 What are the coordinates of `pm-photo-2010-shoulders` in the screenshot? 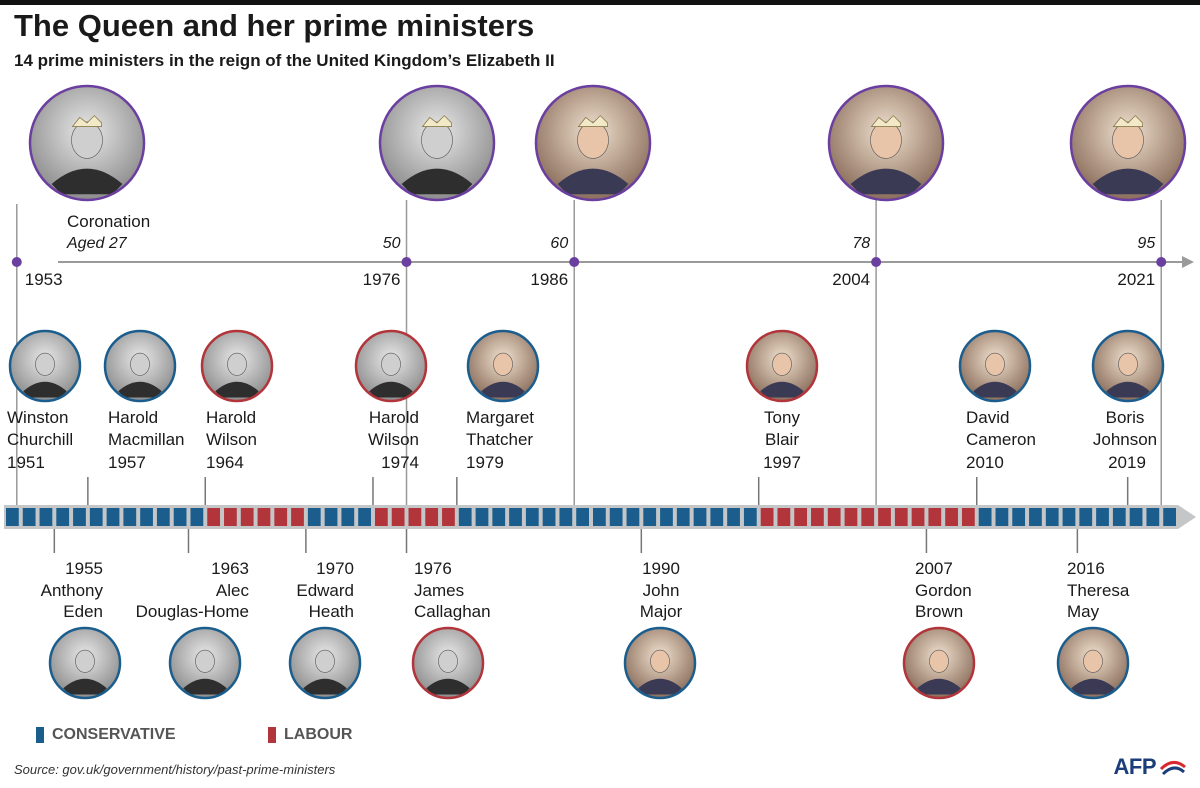 It's located at (995, 389).